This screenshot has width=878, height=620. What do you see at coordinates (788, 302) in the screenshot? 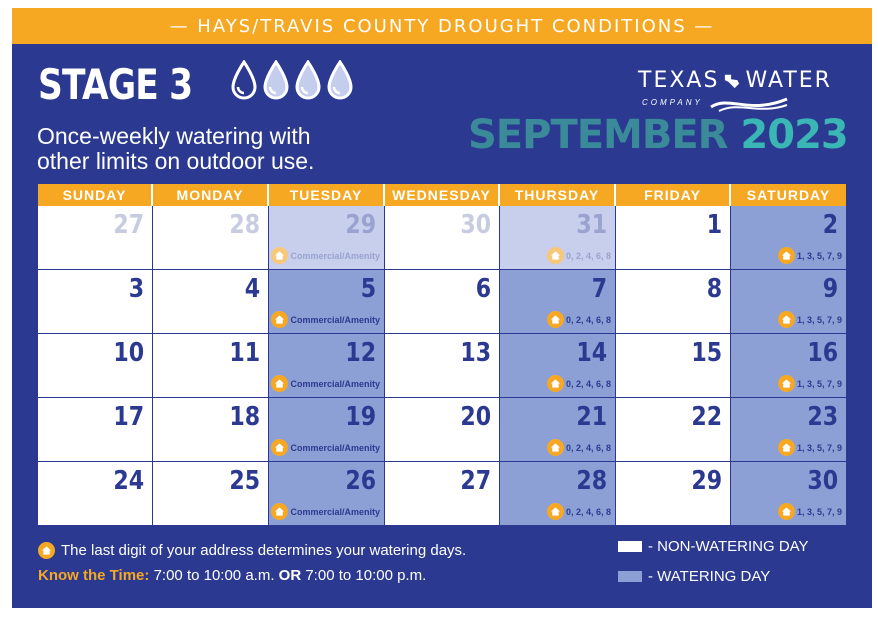
I see `calendar-day: 9 1, 3, 5, 7, 9` at bounding box center [788, 302].